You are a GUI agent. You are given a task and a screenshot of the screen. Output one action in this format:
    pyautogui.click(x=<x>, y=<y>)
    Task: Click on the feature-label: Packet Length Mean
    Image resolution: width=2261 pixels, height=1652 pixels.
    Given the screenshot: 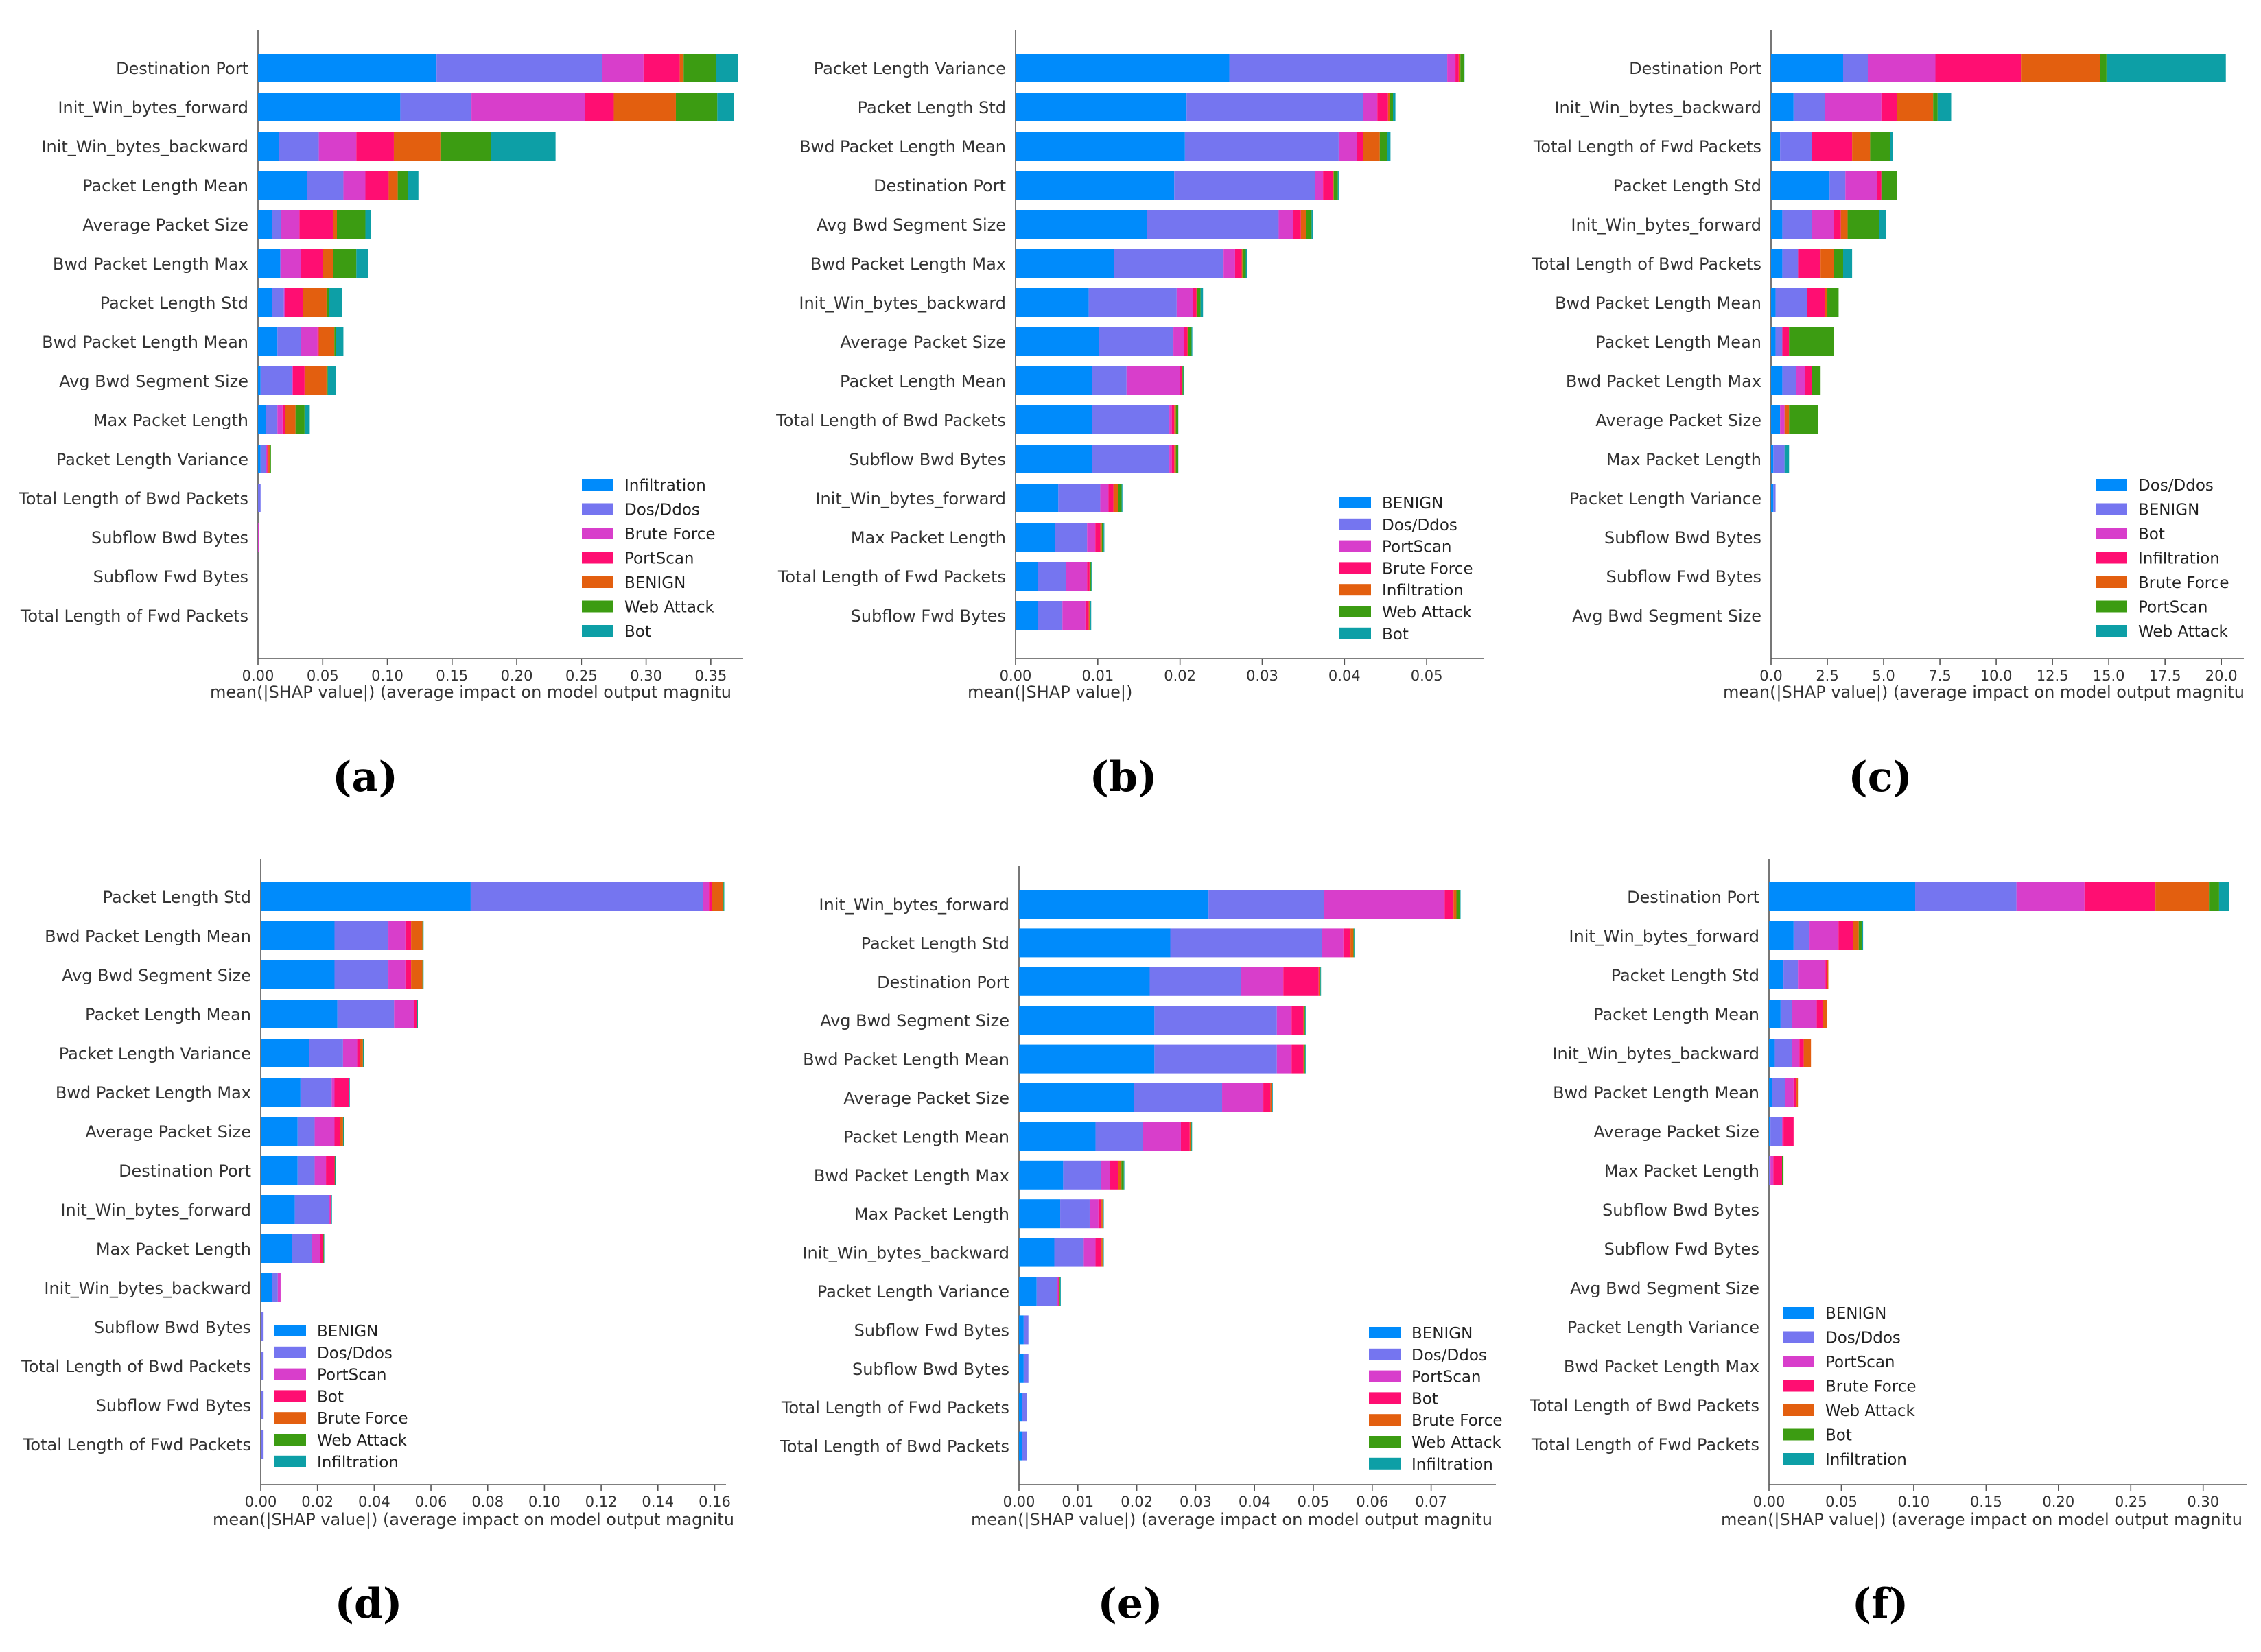 What is the action you would take?
    pyautogui.click(x=1676, y=1014)
    